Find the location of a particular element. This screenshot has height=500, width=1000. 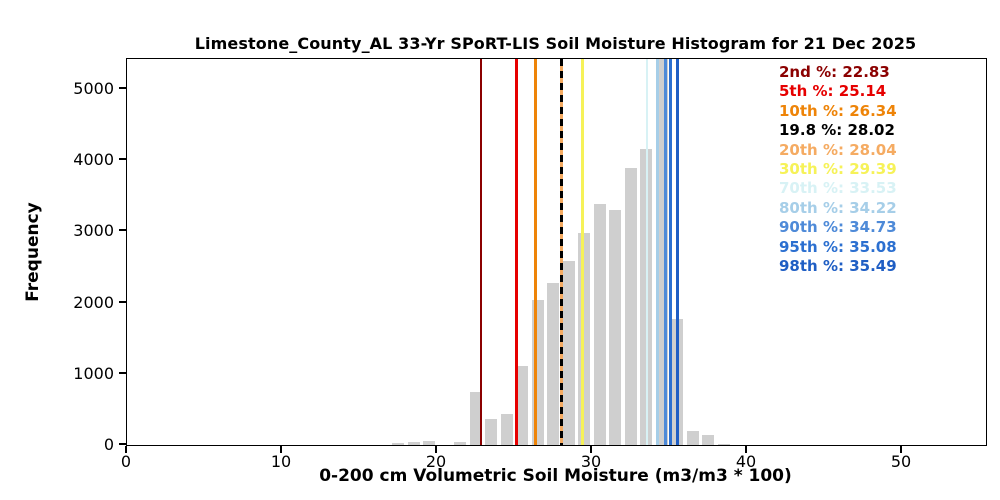

x-tick-label: 30 is located at coordinates (591, 461).